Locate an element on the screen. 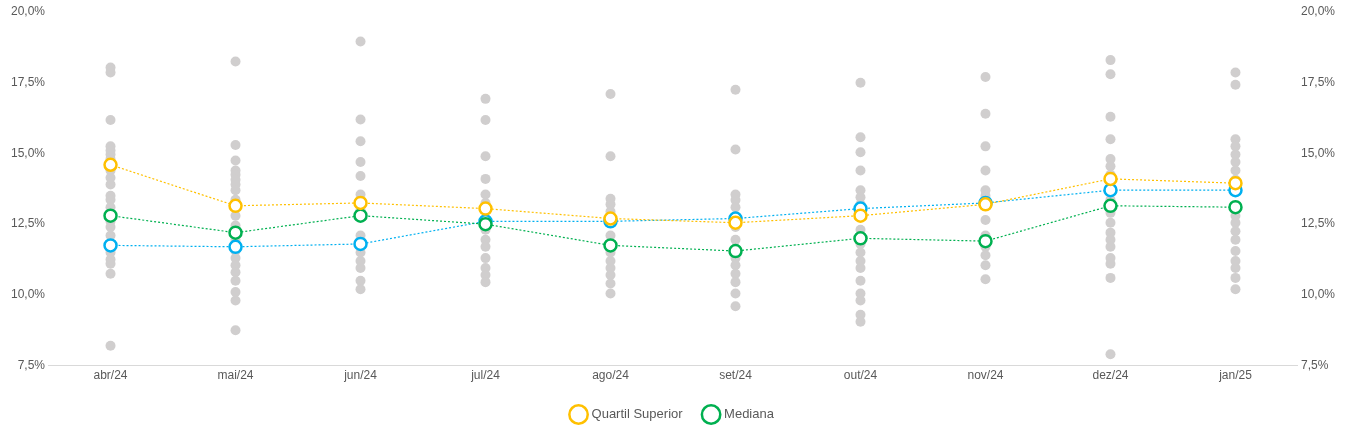  x-tick-label: nov/24 is located at coordinates (985, 375).